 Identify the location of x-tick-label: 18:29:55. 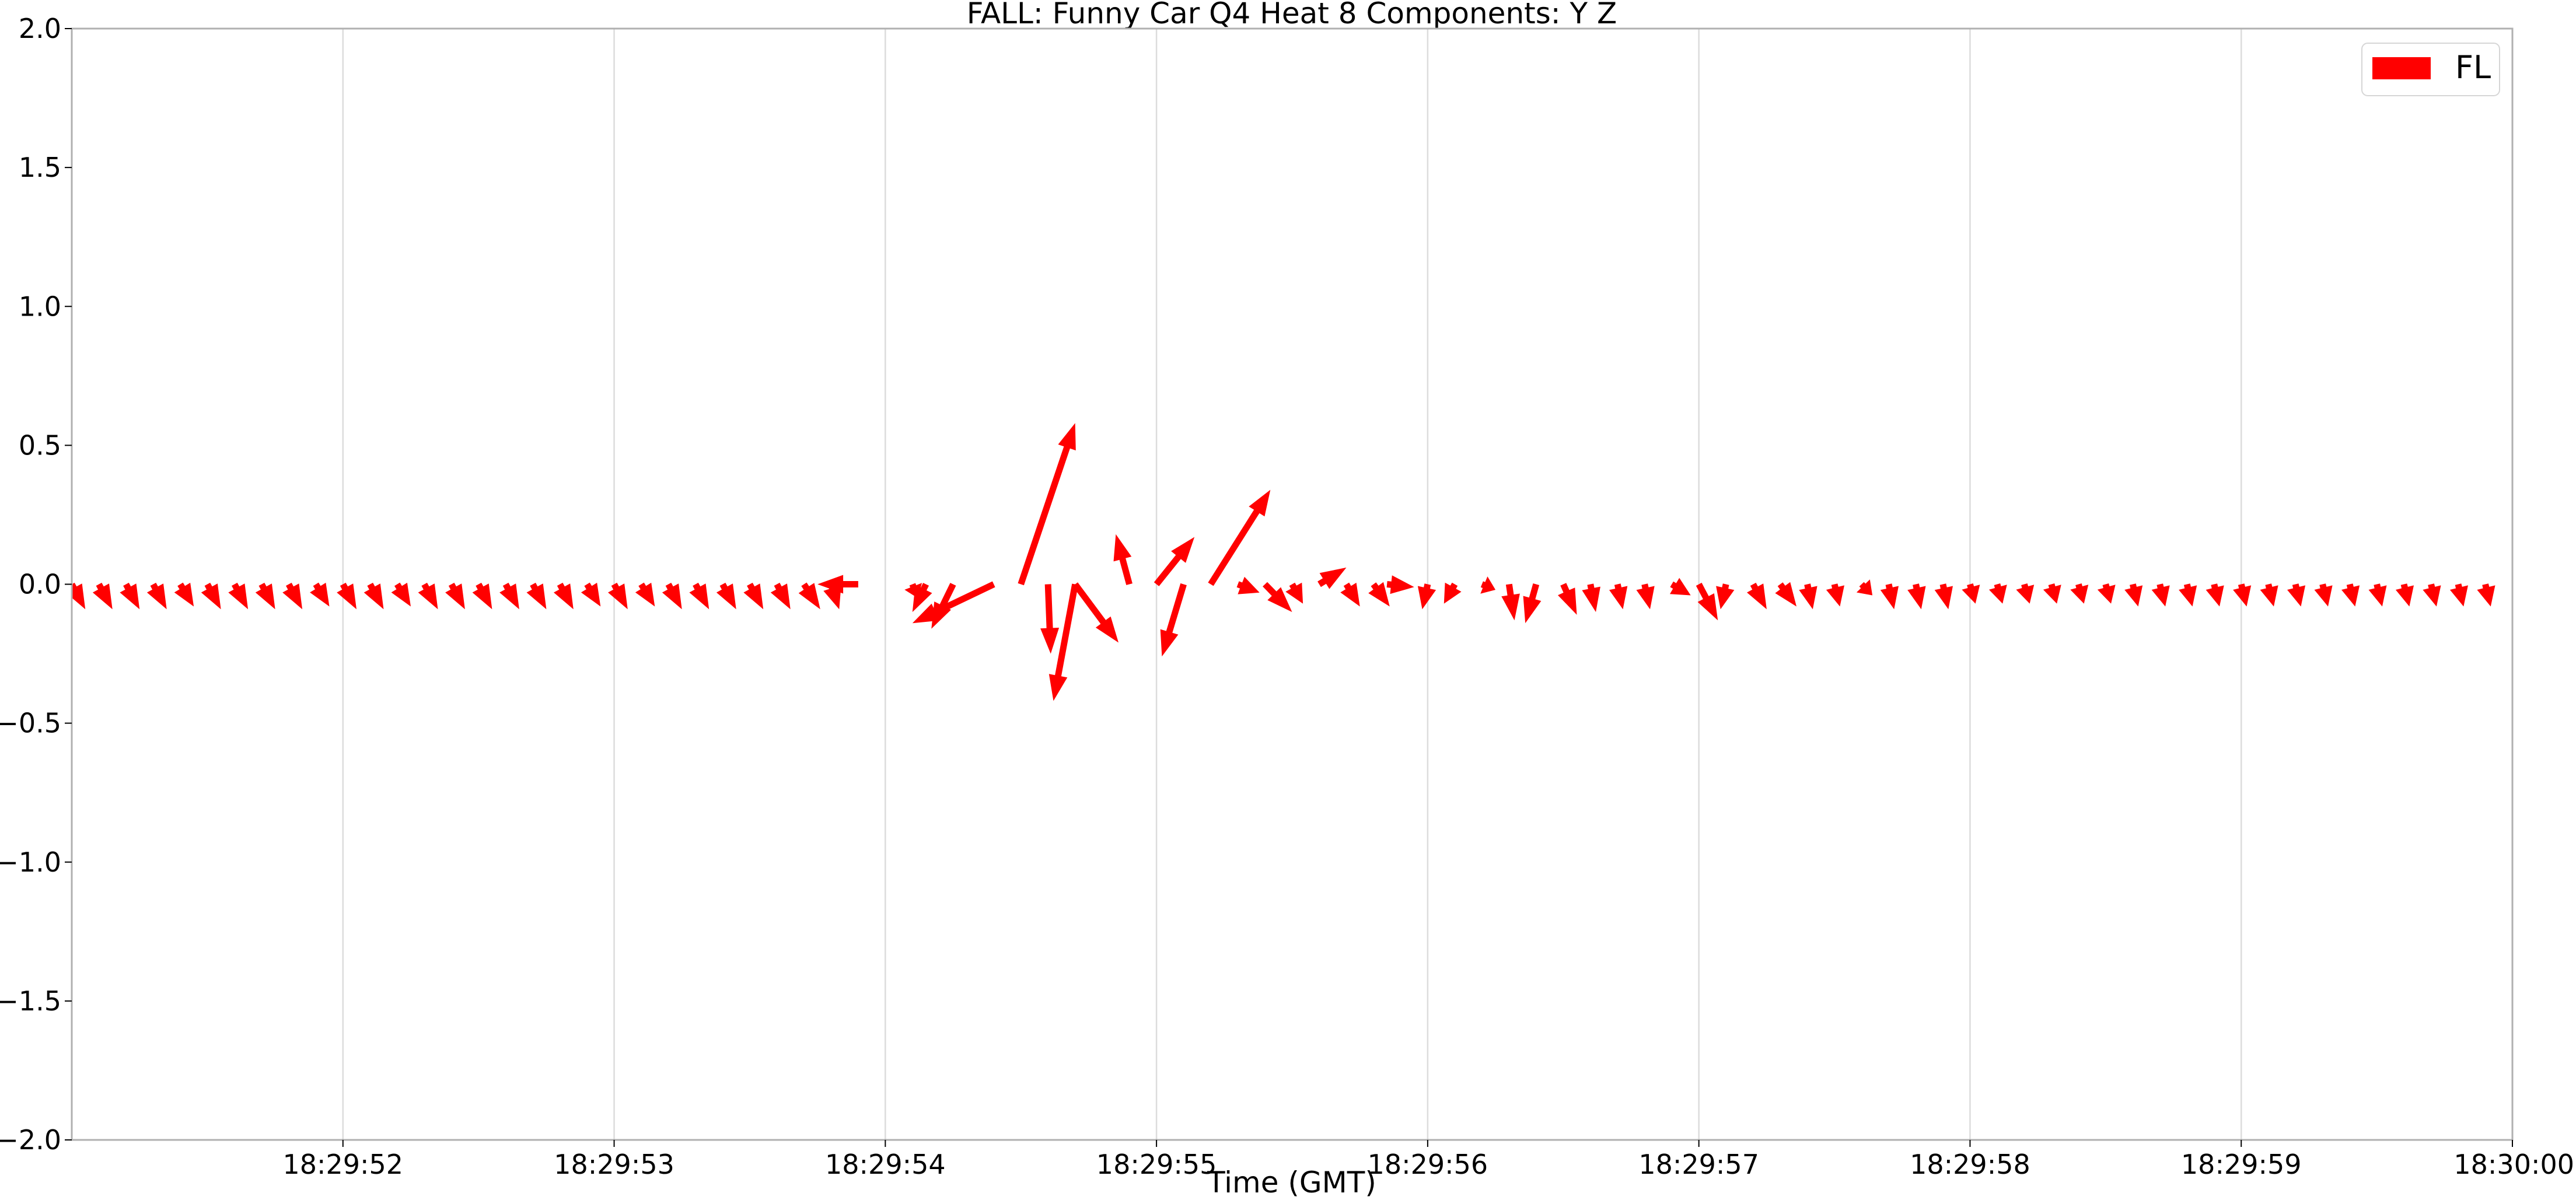
(1156, 1164).